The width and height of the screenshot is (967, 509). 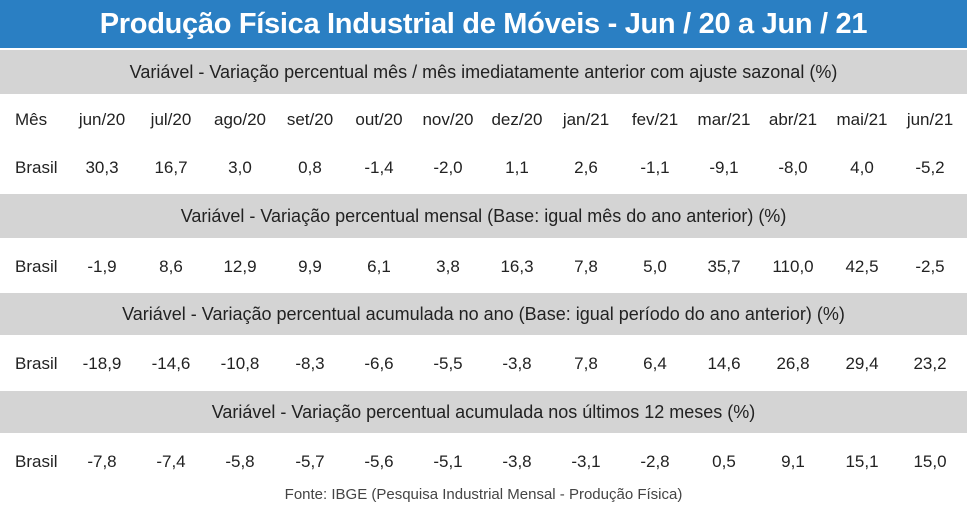 I want to click on column-header: abr/21, so click(x=793, y=119).